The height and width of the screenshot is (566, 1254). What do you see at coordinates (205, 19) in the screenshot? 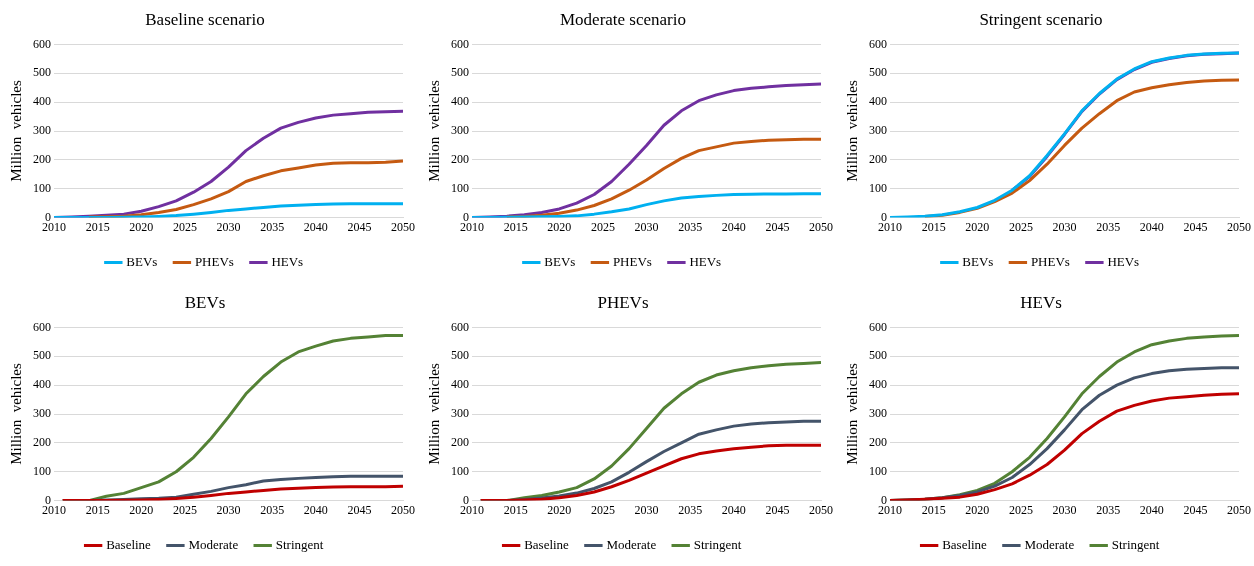
I see `chart-title: Baseline scenario` at bounding box center [205, 19].